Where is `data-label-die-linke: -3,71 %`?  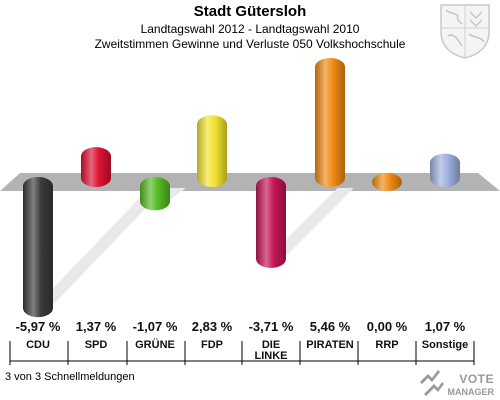 data-label-die-linke: -3,71 % is located at coordinates (271, 326).